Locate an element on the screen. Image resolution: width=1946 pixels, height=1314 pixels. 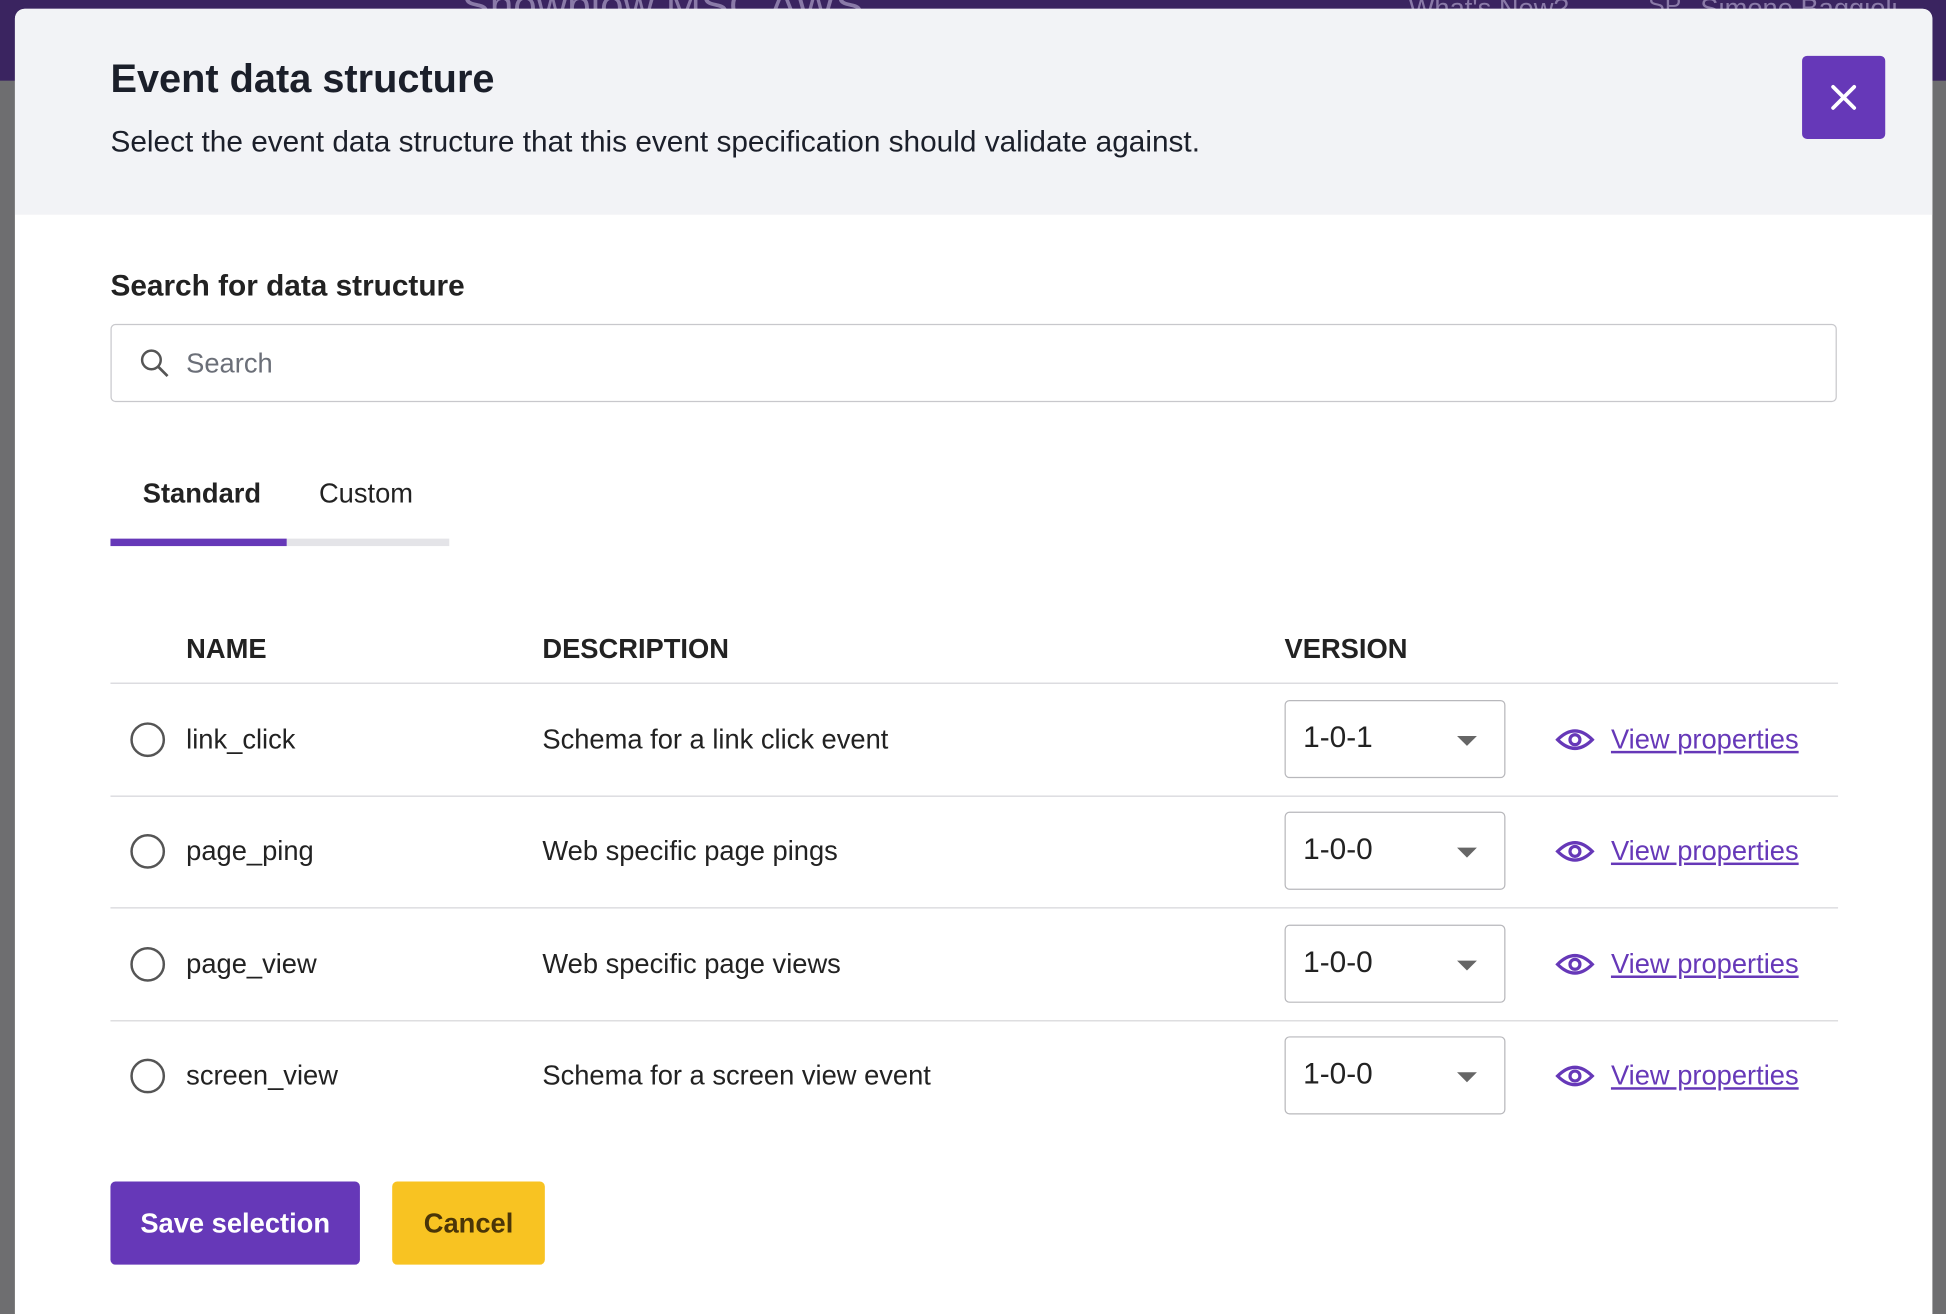
row-name: page_ping is located at coordinates (250, 851).